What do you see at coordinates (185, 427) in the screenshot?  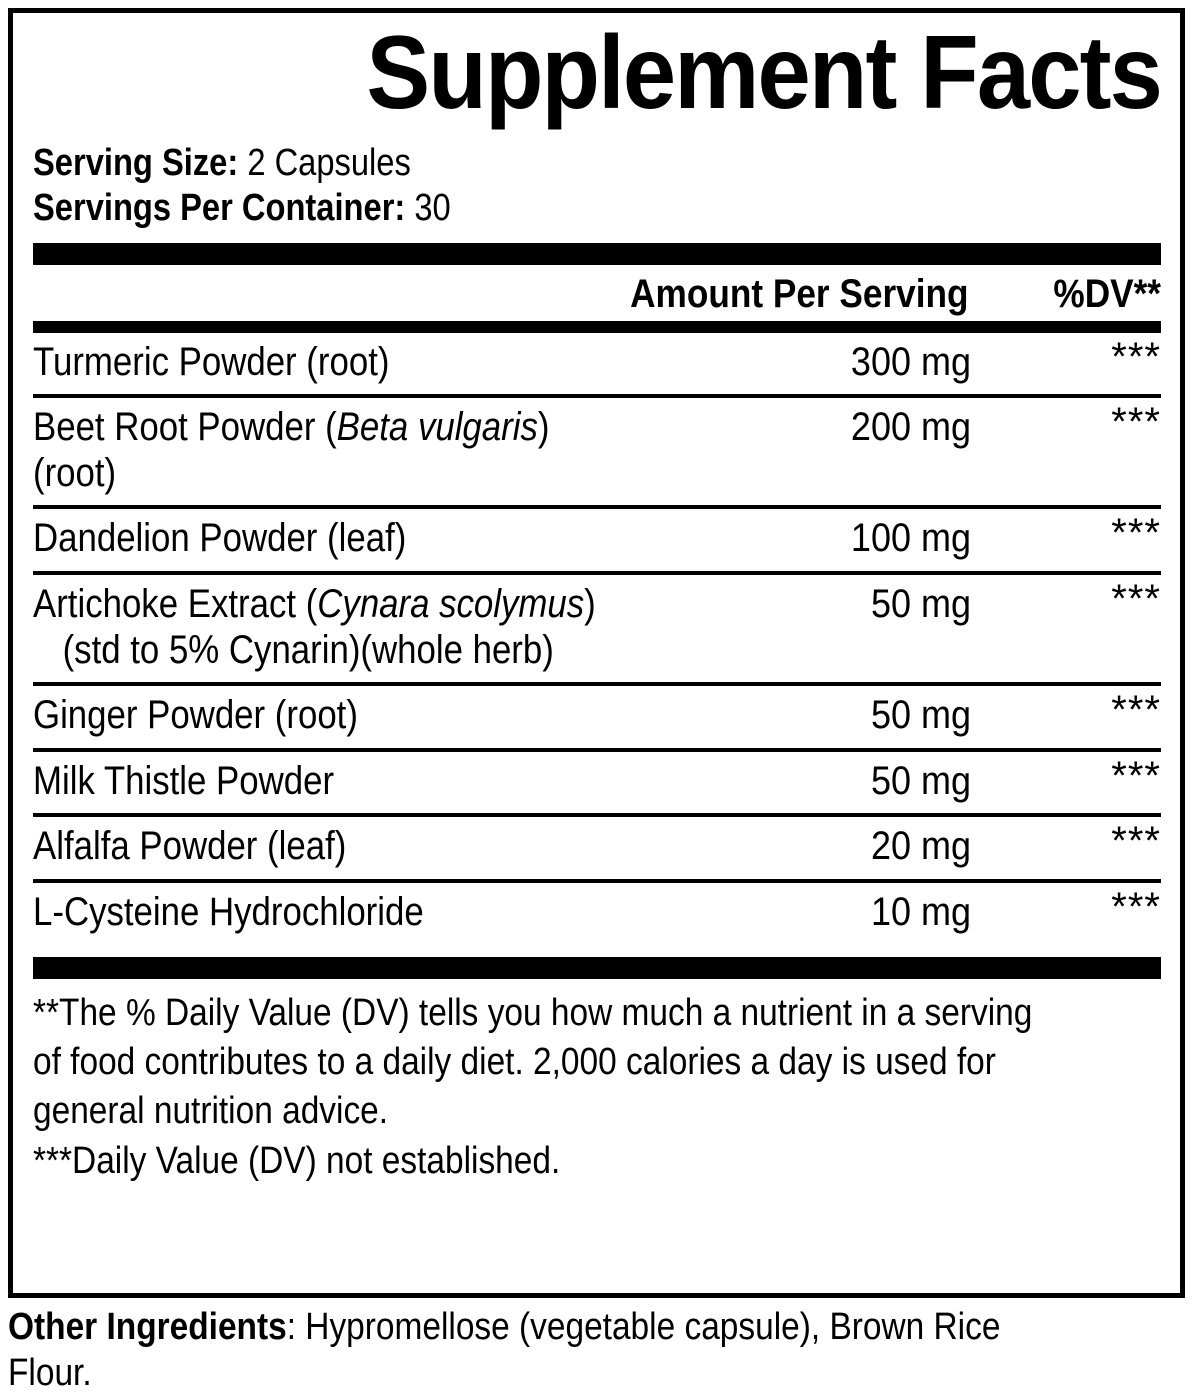 I see `ingredient-name-prefix: Beet Root Powder (` at bounding box center [185, 427].